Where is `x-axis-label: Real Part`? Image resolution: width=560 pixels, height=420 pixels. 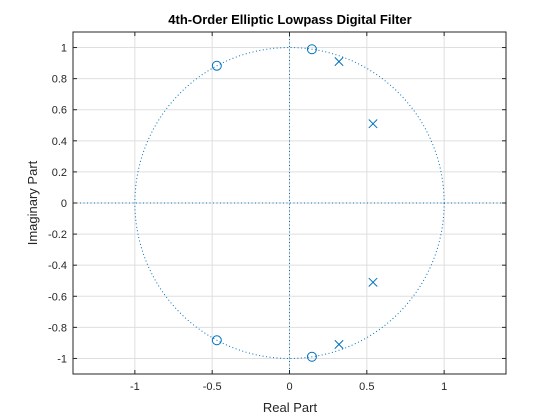 x-axis-label: Real Part is located at coordinates (290, 407).